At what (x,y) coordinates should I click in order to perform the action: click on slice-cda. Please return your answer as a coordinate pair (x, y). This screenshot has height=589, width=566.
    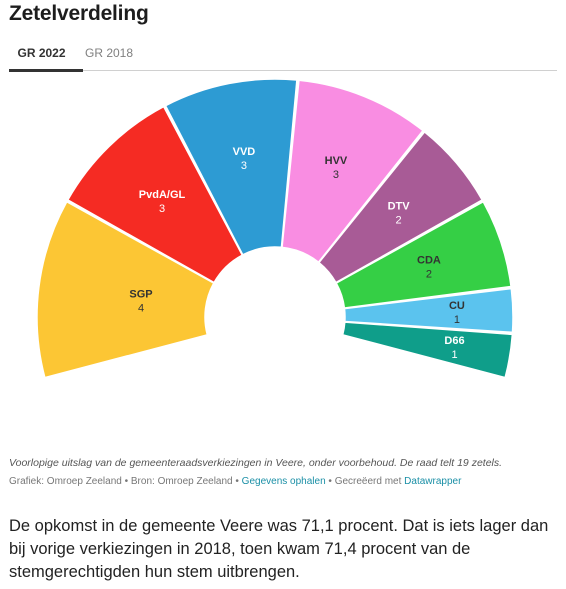
    Looking at the image, I should click on (423, 254).